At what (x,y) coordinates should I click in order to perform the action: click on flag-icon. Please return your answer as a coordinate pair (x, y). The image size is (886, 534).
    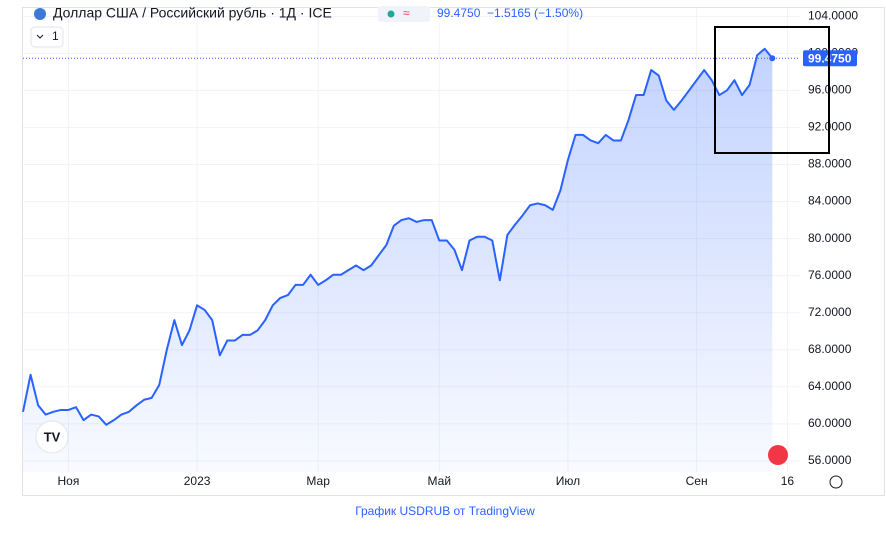
    Looking at the image, I should click on (40, 14).